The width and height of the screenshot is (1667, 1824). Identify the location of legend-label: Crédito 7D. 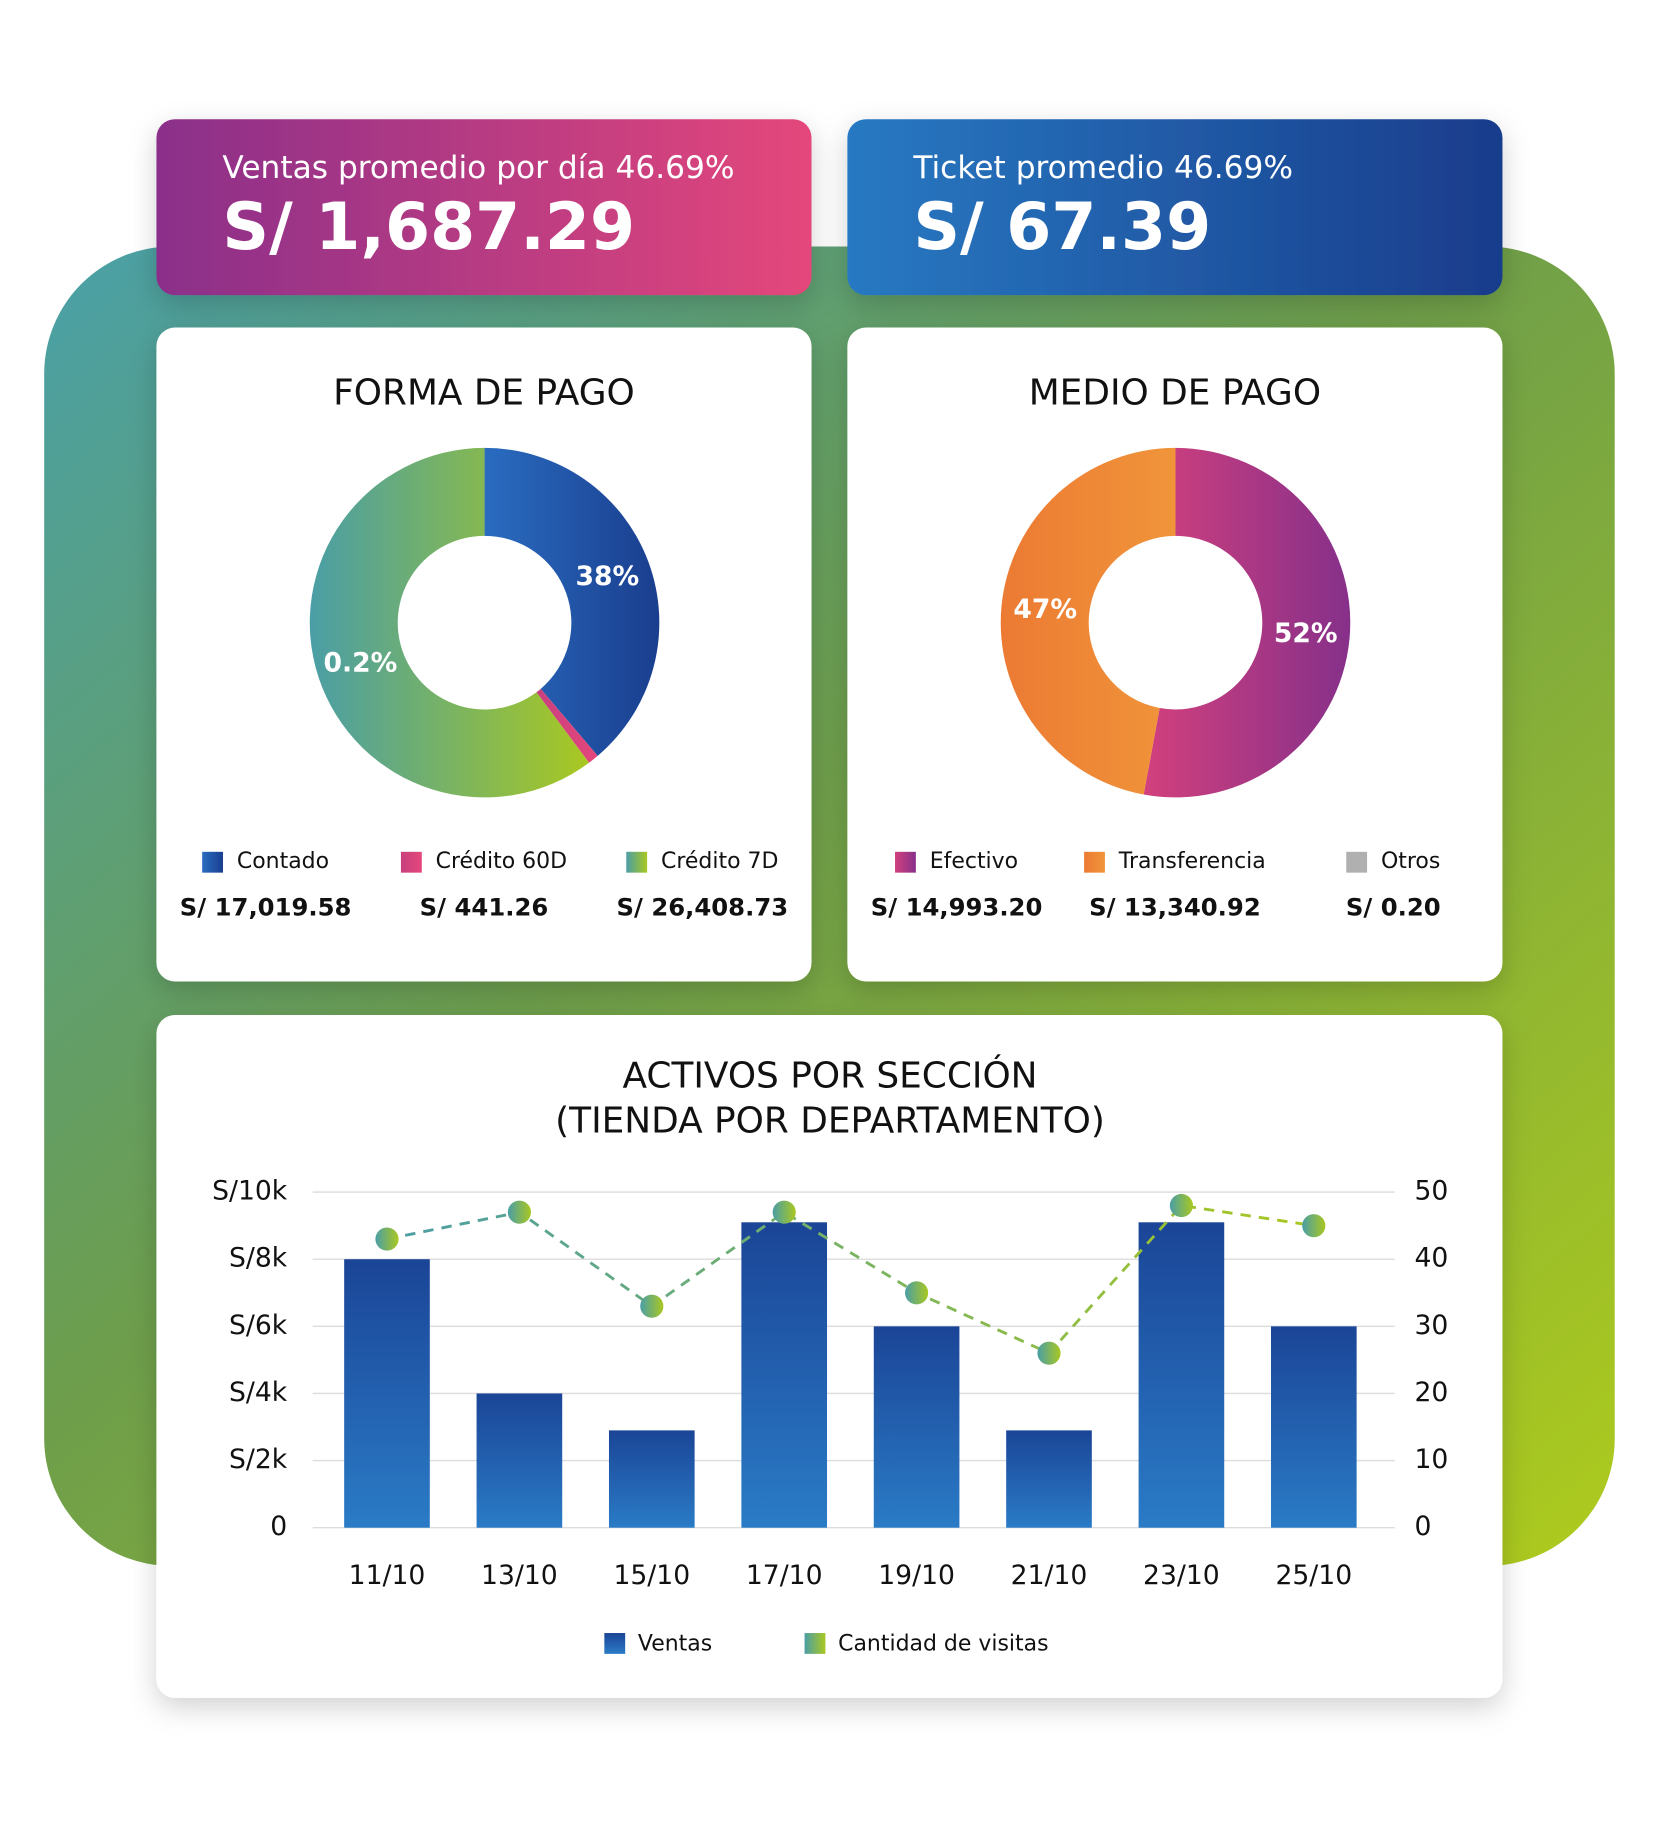
(719, 861).